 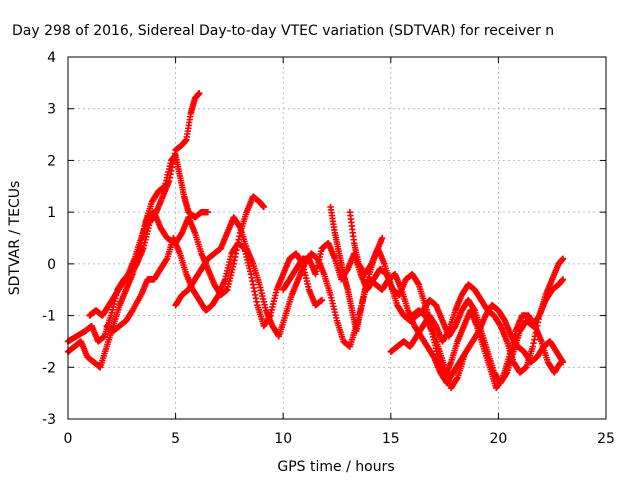 I want to click on x-tick-label: 0, so click(x=68, y=439).